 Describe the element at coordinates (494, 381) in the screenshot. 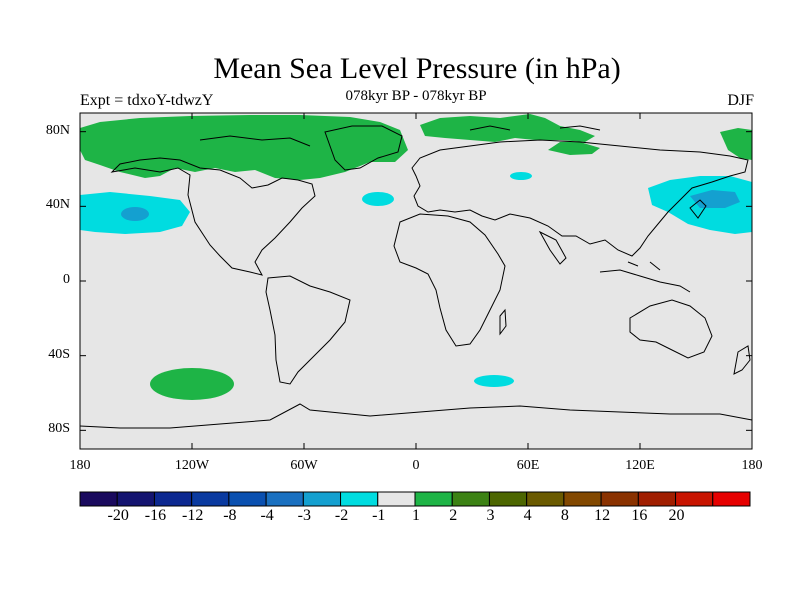

I see `south-indian-negative-anomaly` at that location.